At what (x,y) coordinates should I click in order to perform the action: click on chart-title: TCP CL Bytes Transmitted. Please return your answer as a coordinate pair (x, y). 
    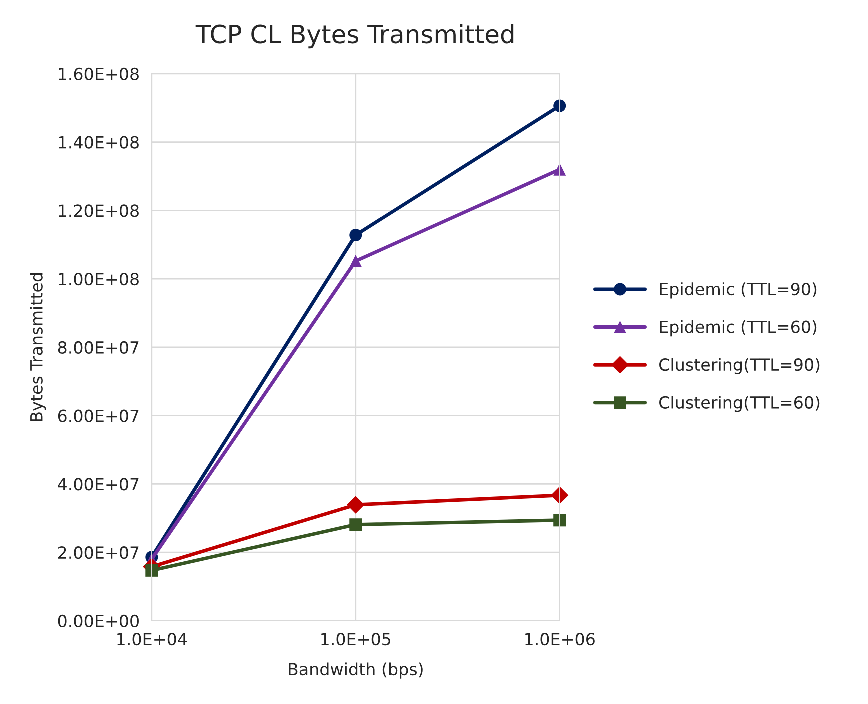
    Looking at the image, I should click on (355, 36).